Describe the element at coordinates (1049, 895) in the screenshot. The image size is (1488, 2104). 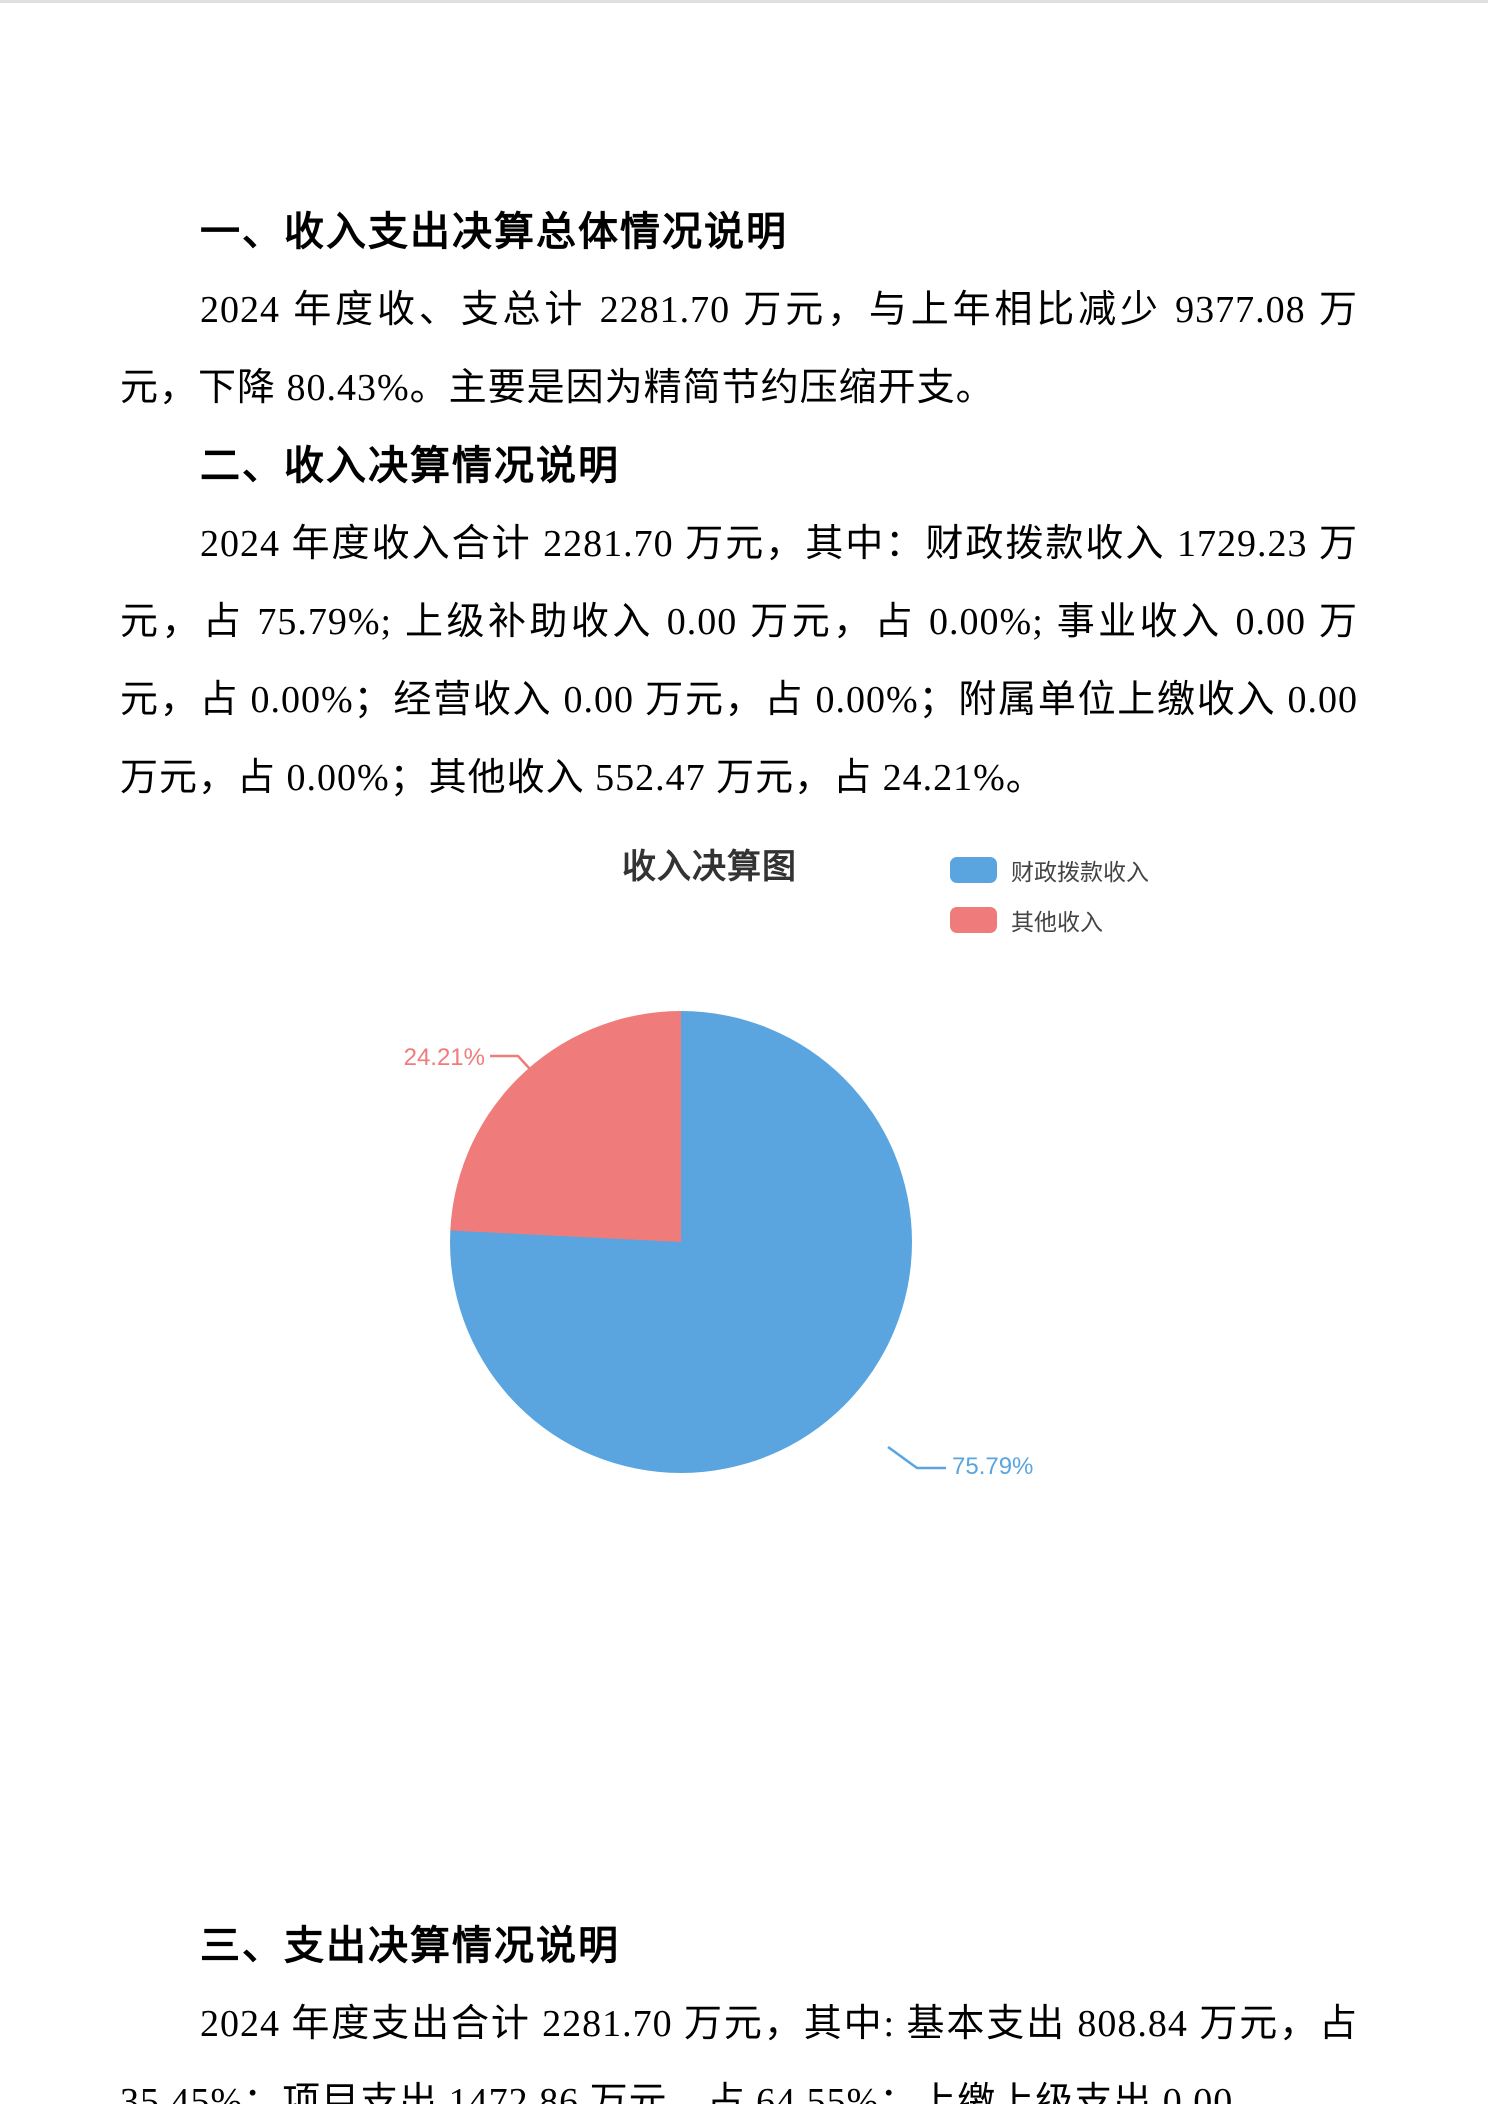
I see `chart-legend: 财政拨款收入 其他收入` at that location.